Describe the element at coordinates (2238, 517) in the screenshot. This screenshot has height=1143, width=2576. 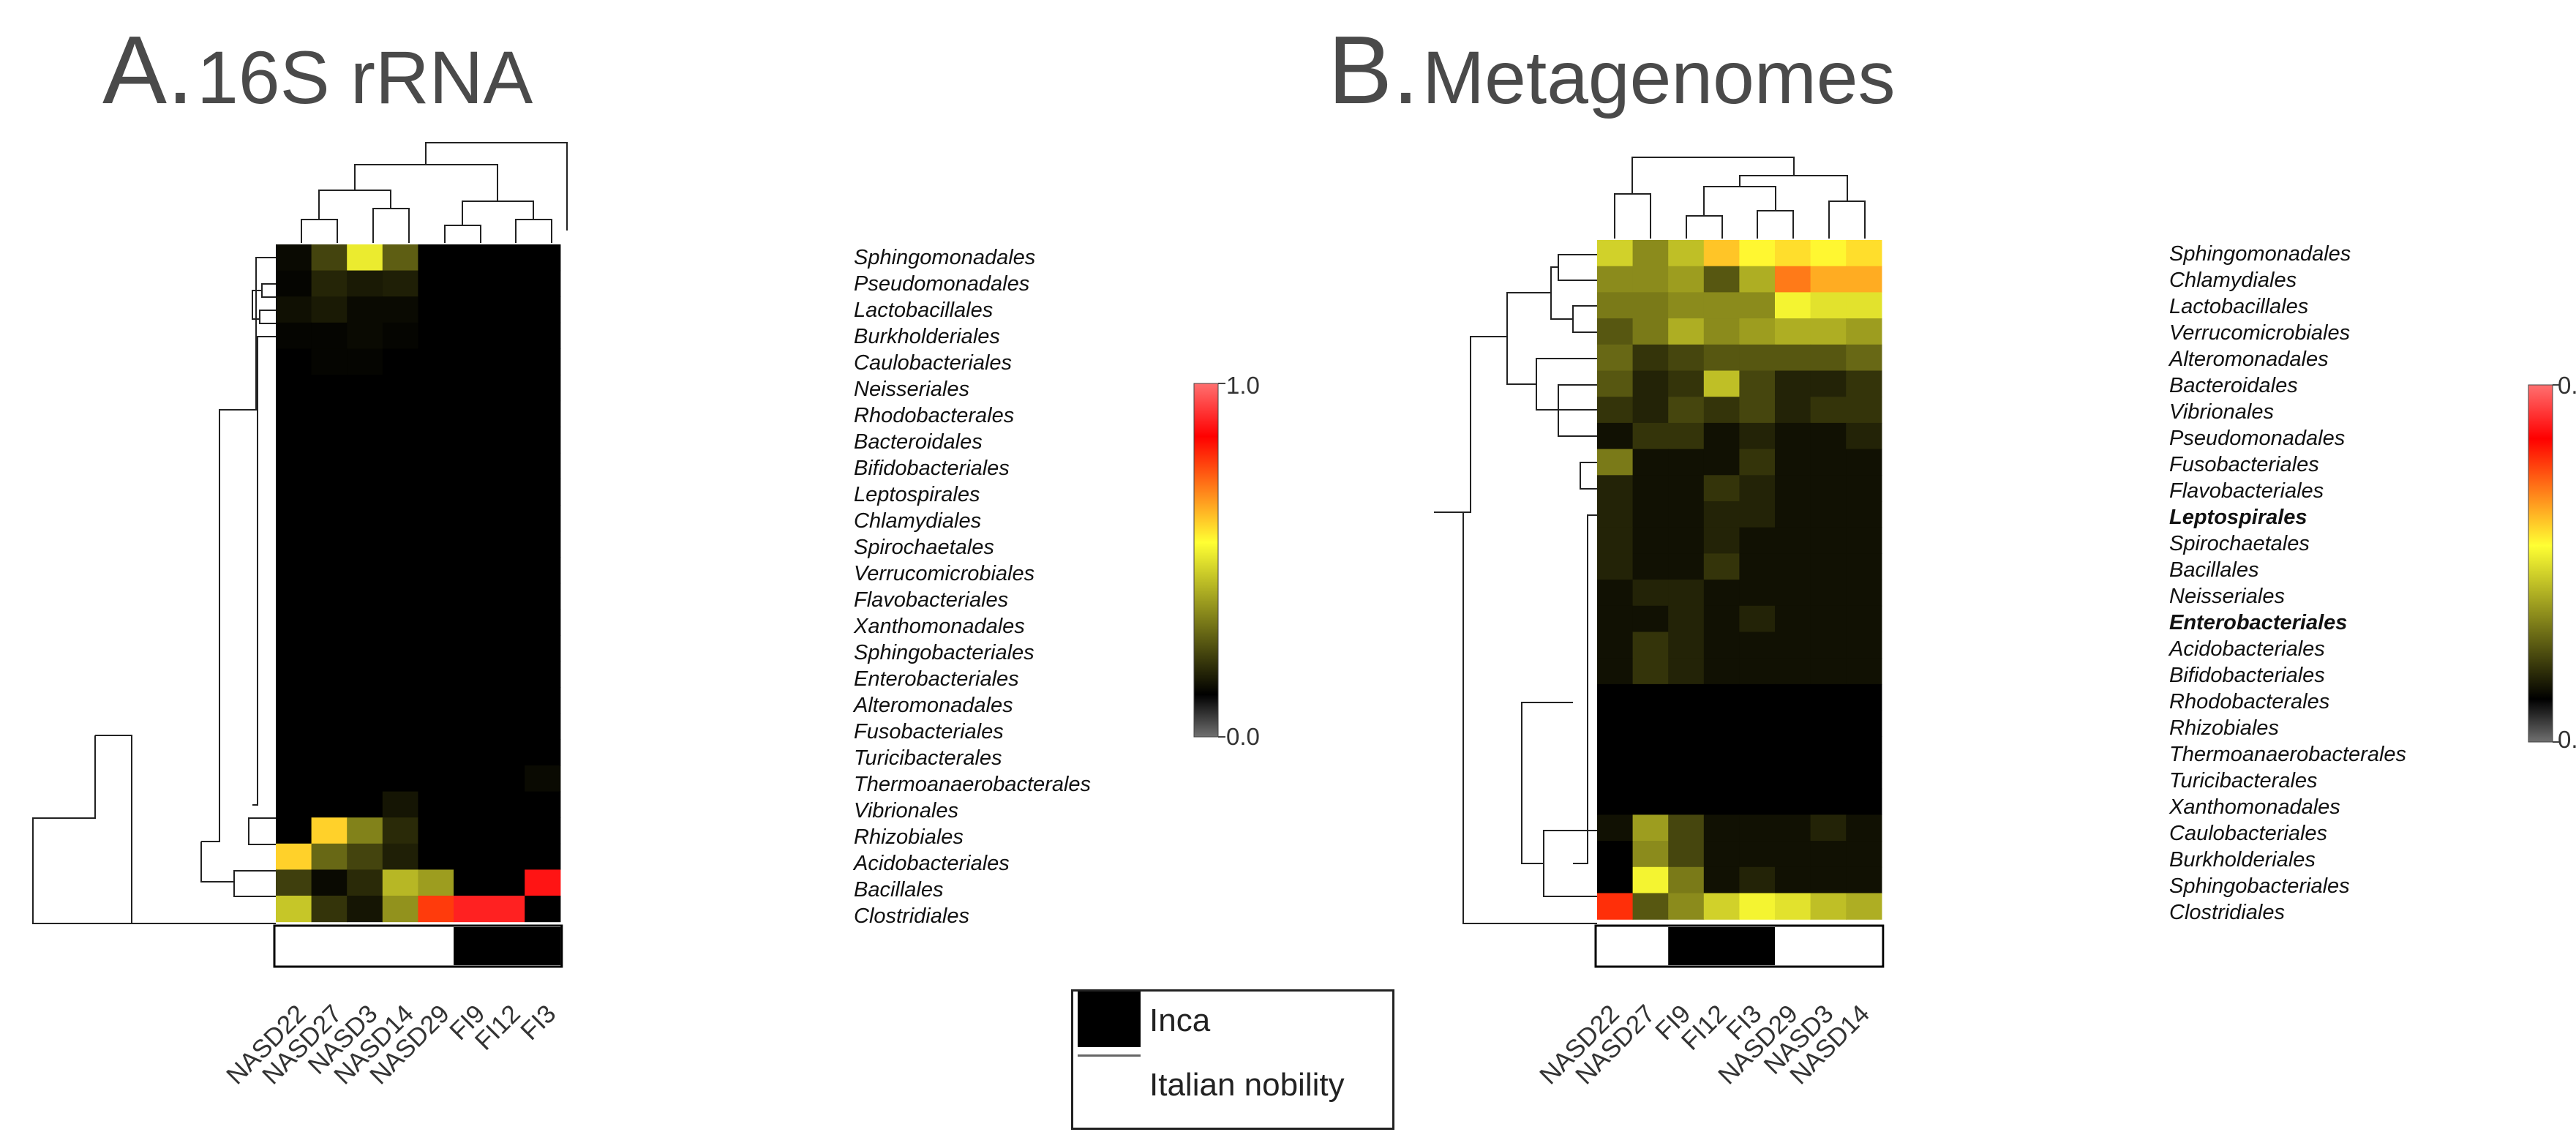
I see `row-label-b: Leptospirales` at that location.